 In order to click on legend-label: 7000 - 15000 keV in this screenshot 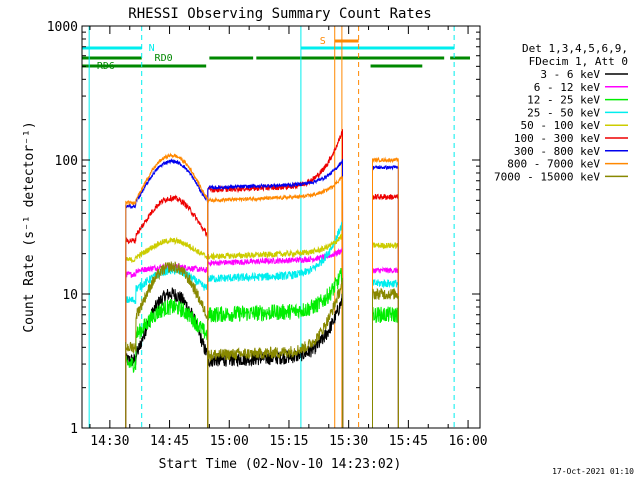, I will do `click(547, 176)`.